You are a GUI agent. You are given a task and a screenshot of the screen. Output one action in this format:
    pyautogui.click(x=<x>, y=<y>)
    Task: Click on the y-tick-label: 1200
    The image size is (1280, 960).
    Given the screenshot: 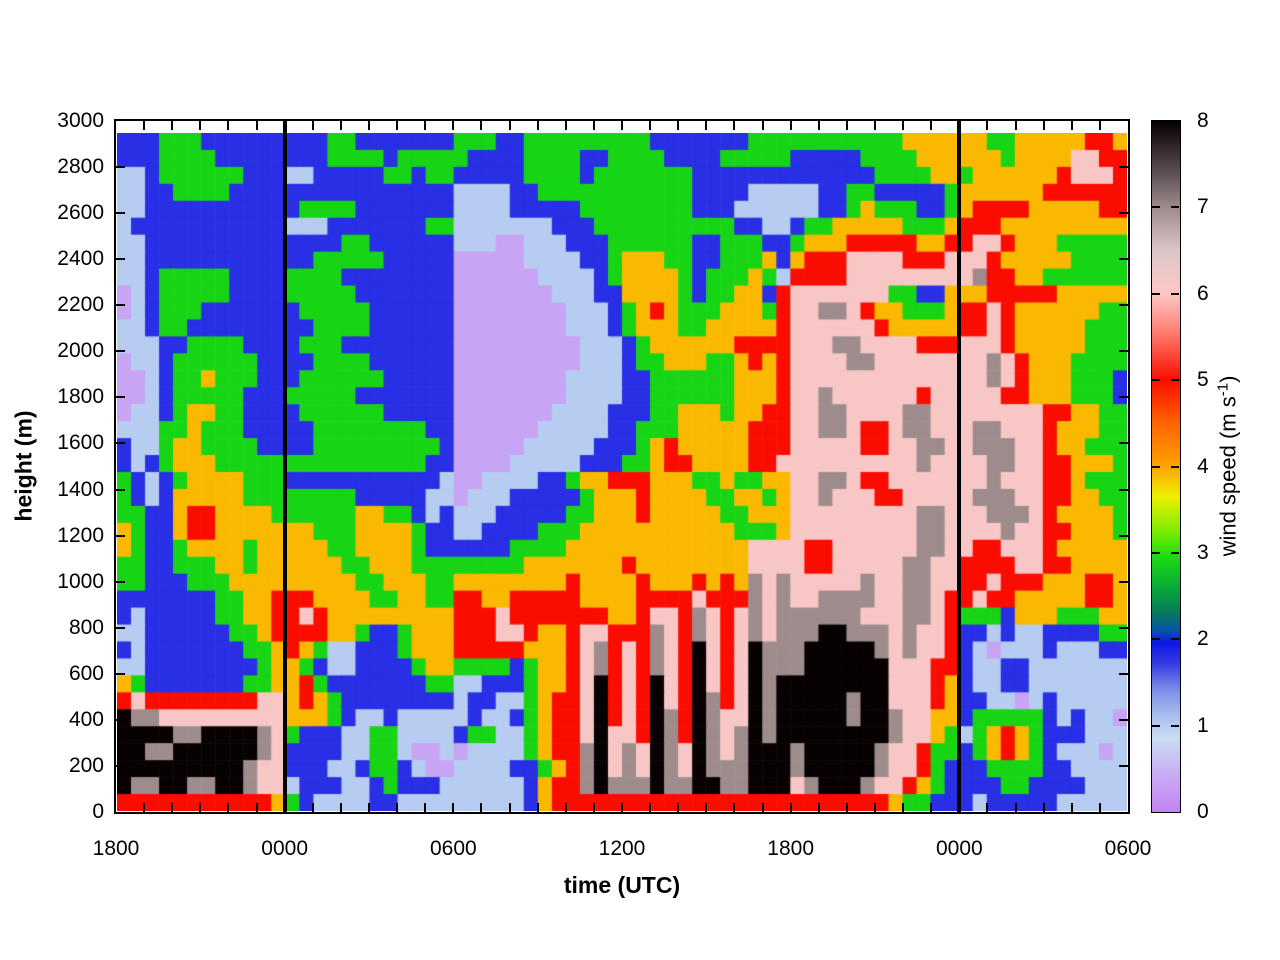 What is the action you would take?
    pyautogui.click(x=80, y=535)
    